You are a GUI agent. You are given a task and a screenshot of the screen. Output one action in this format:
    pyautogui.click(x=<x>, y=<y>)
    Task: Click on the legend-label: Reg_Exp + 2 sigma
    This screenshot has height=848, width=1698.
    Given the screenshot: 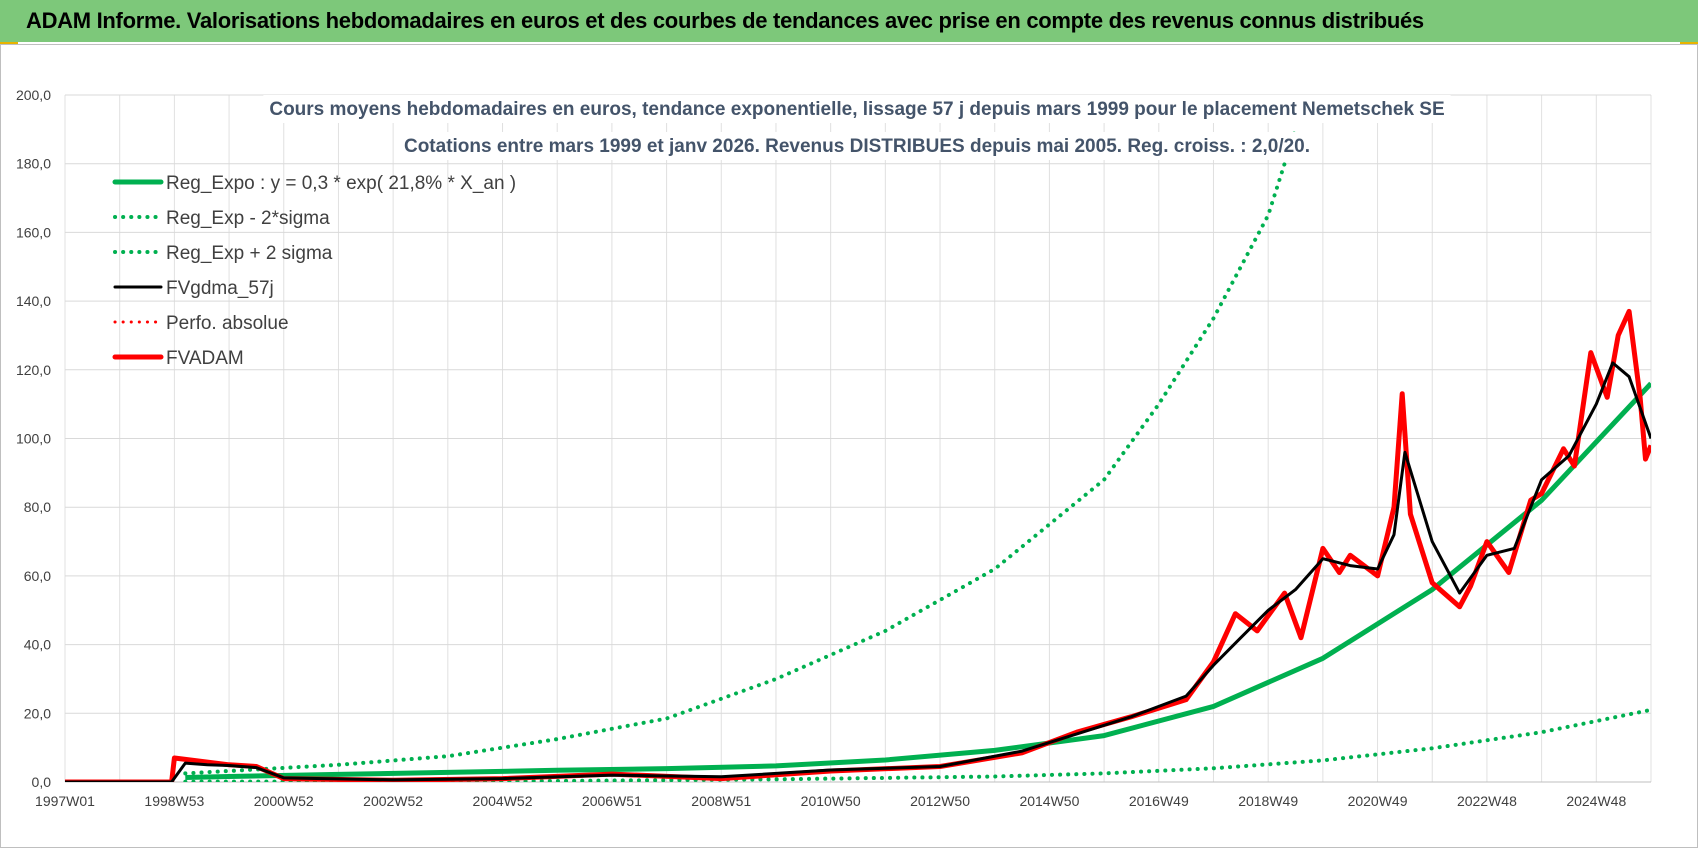 What is the action you would take?
    pyautogui.click(x=249, y=253)
    